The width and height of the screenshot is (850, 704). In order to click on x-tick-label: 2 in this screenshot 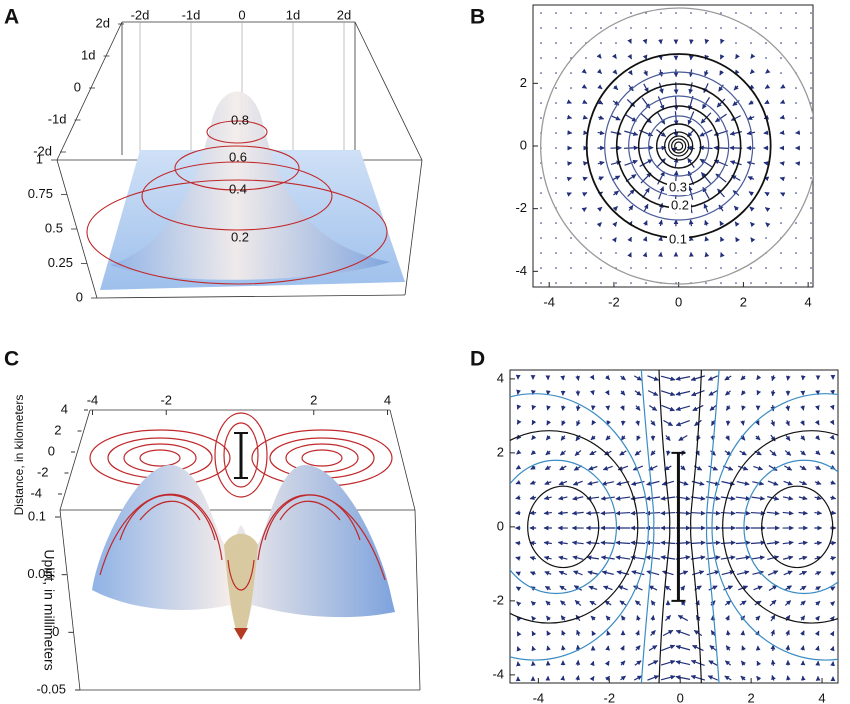, I will do `click(743, 301)`.